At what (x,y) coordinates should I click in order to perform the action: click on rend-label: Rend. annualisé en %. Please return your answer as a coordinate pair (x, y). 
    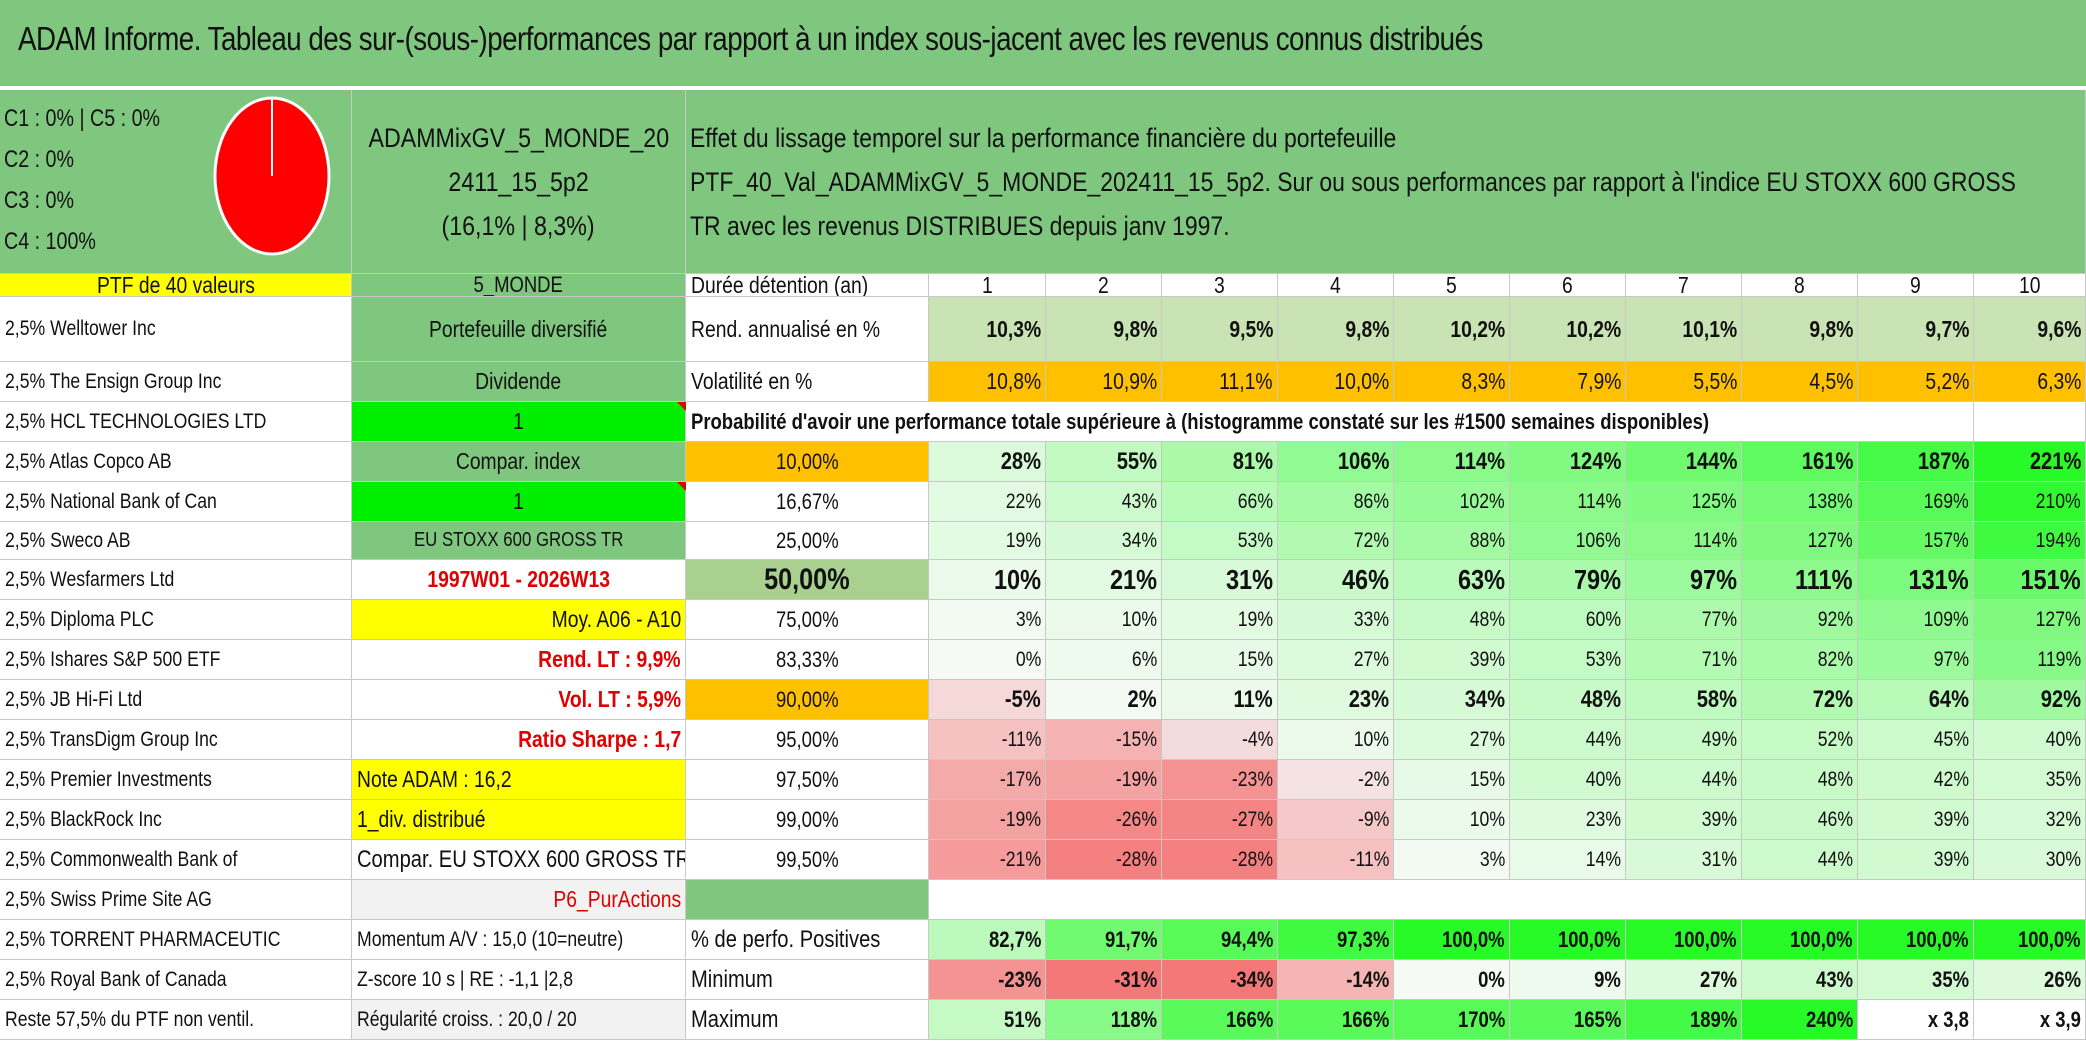
    Looking at the image, I should click on (807, 329).